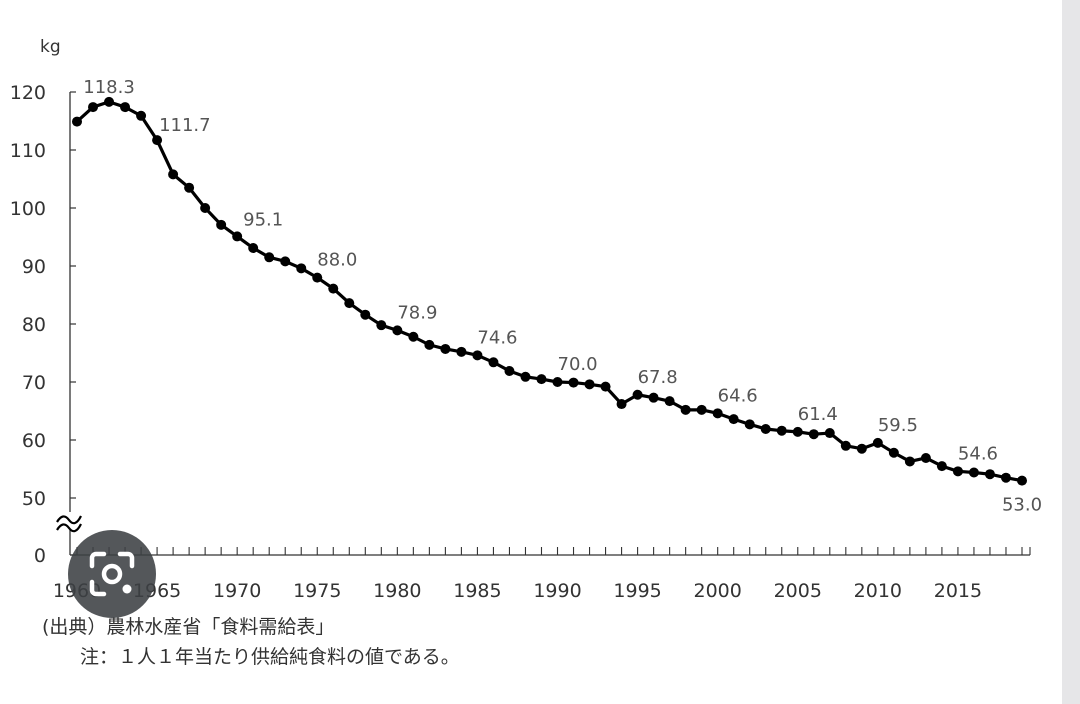 This screenshot has height=704, width=1080. I want to click on data-label: 61.4, so click(818, 414).